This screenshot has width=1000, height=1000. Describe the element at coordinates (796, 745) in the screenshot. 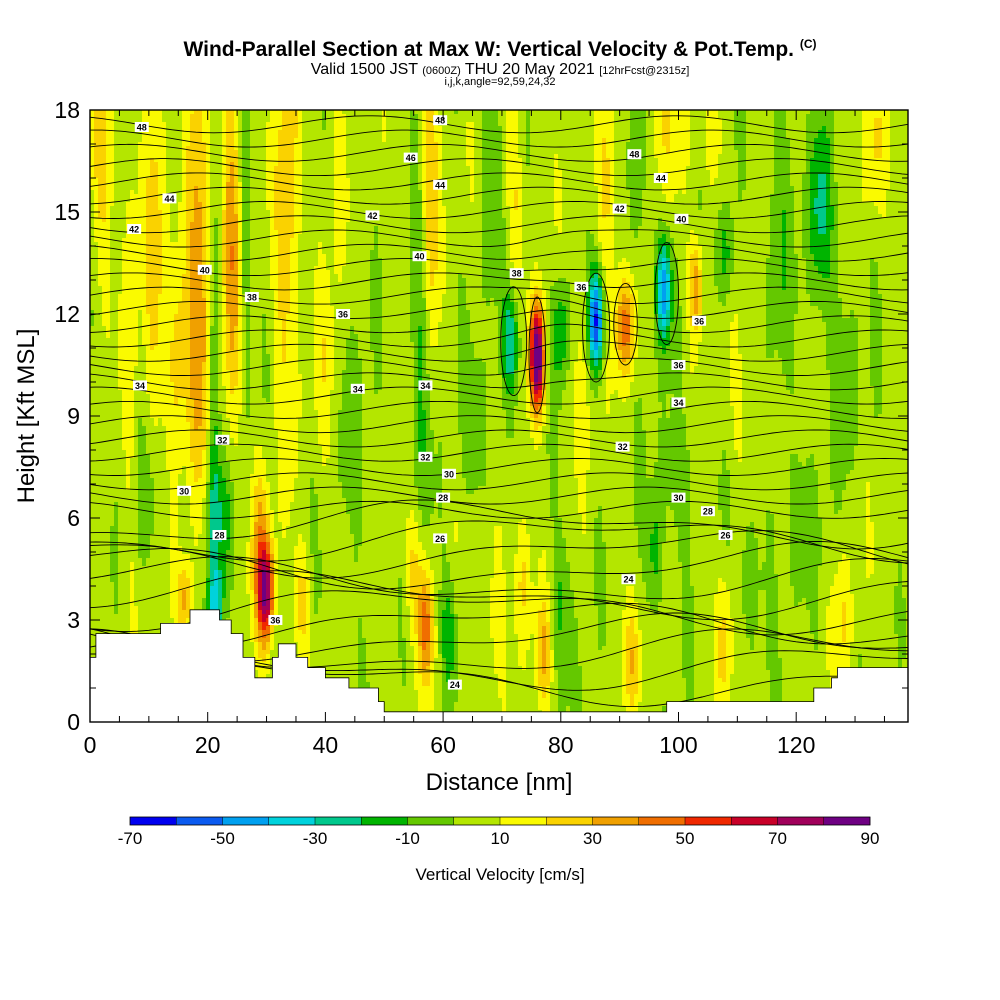

I see `x-tick-label: 120` at that location.